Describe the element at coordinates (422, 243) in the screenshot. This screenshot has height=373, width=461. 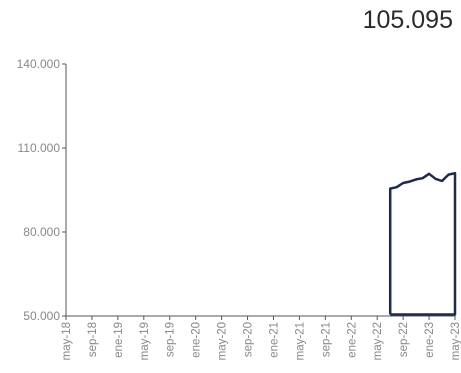
I see `series-line` at that location.